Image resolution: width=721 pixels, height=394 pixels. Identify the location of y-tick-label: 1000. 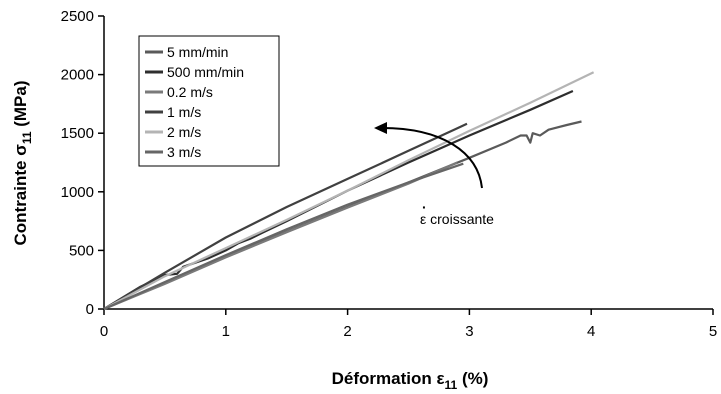
(77, 192).